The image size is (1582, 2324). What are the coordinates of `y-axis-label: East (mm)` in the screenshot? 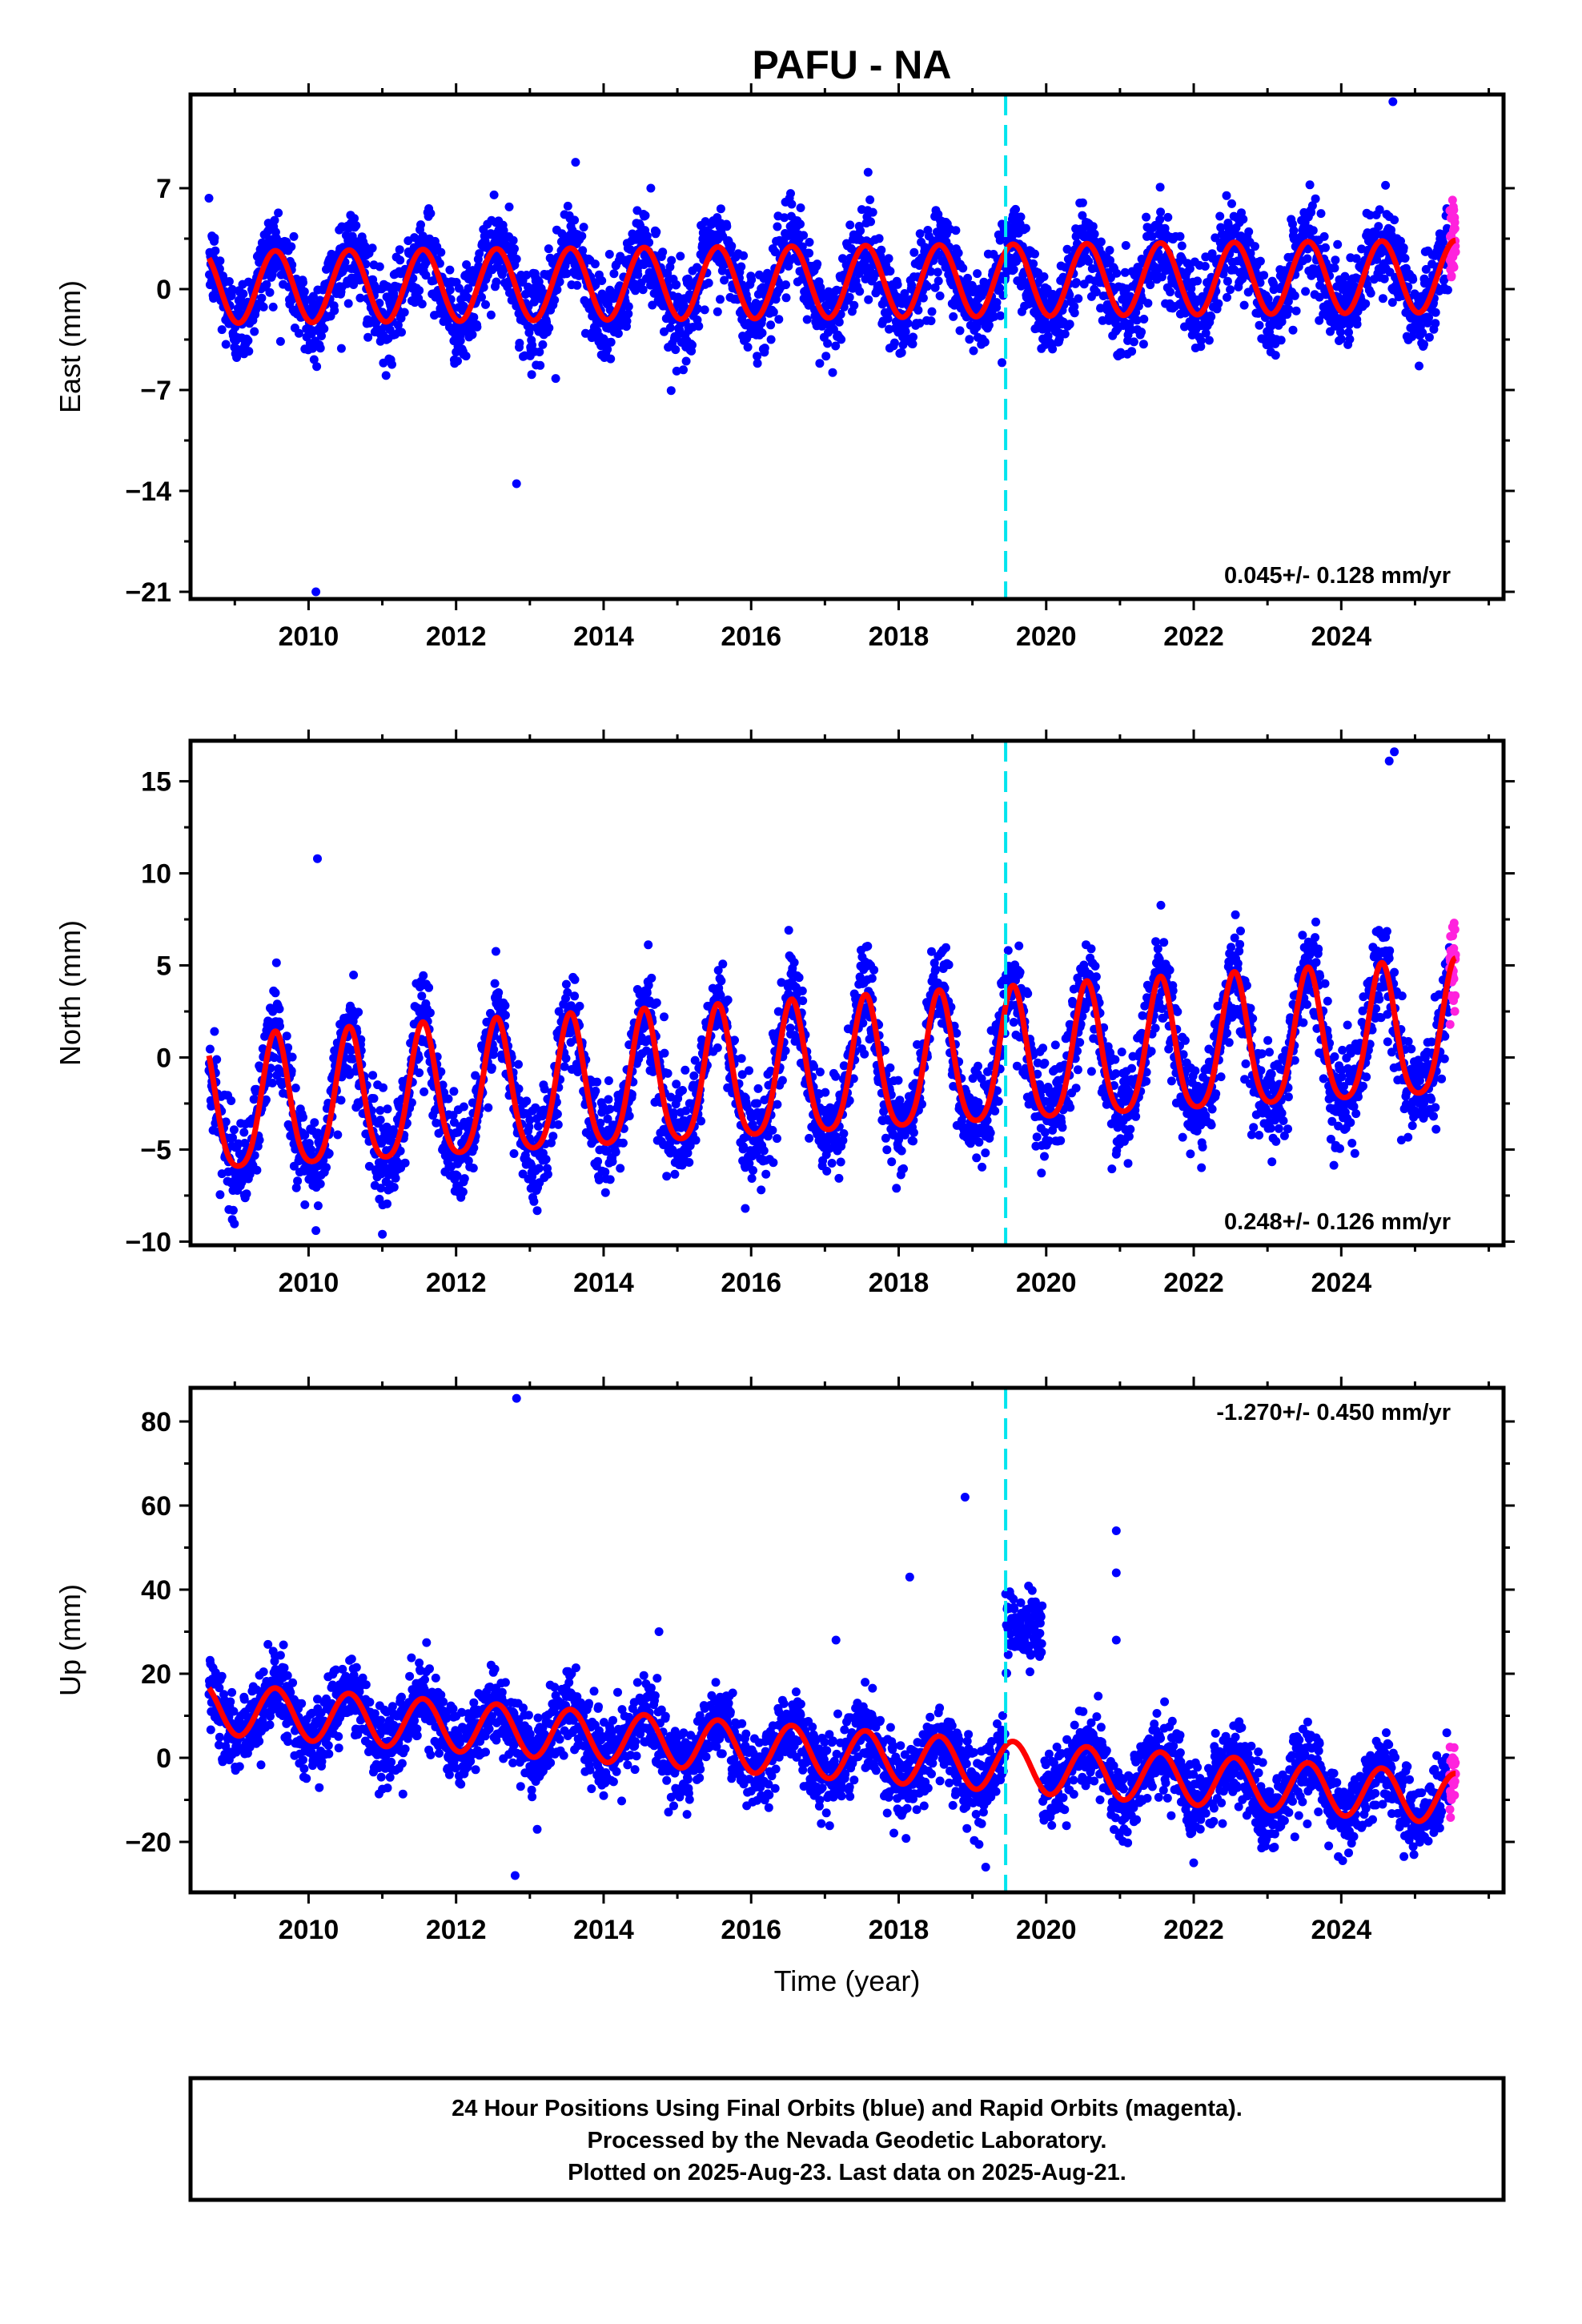 It's located at (70, 346).